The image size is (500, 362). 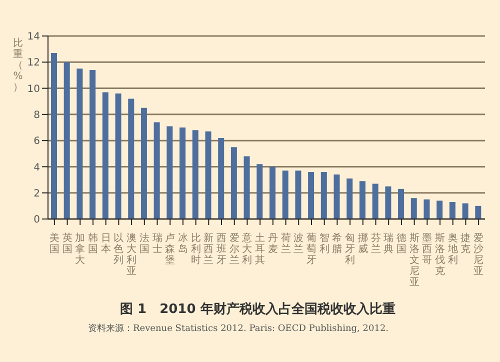 What do you see at coordinates (195, 249) in the screenshot?
I see `x-tick-label: 比利时` at bounding box center [195, 249].